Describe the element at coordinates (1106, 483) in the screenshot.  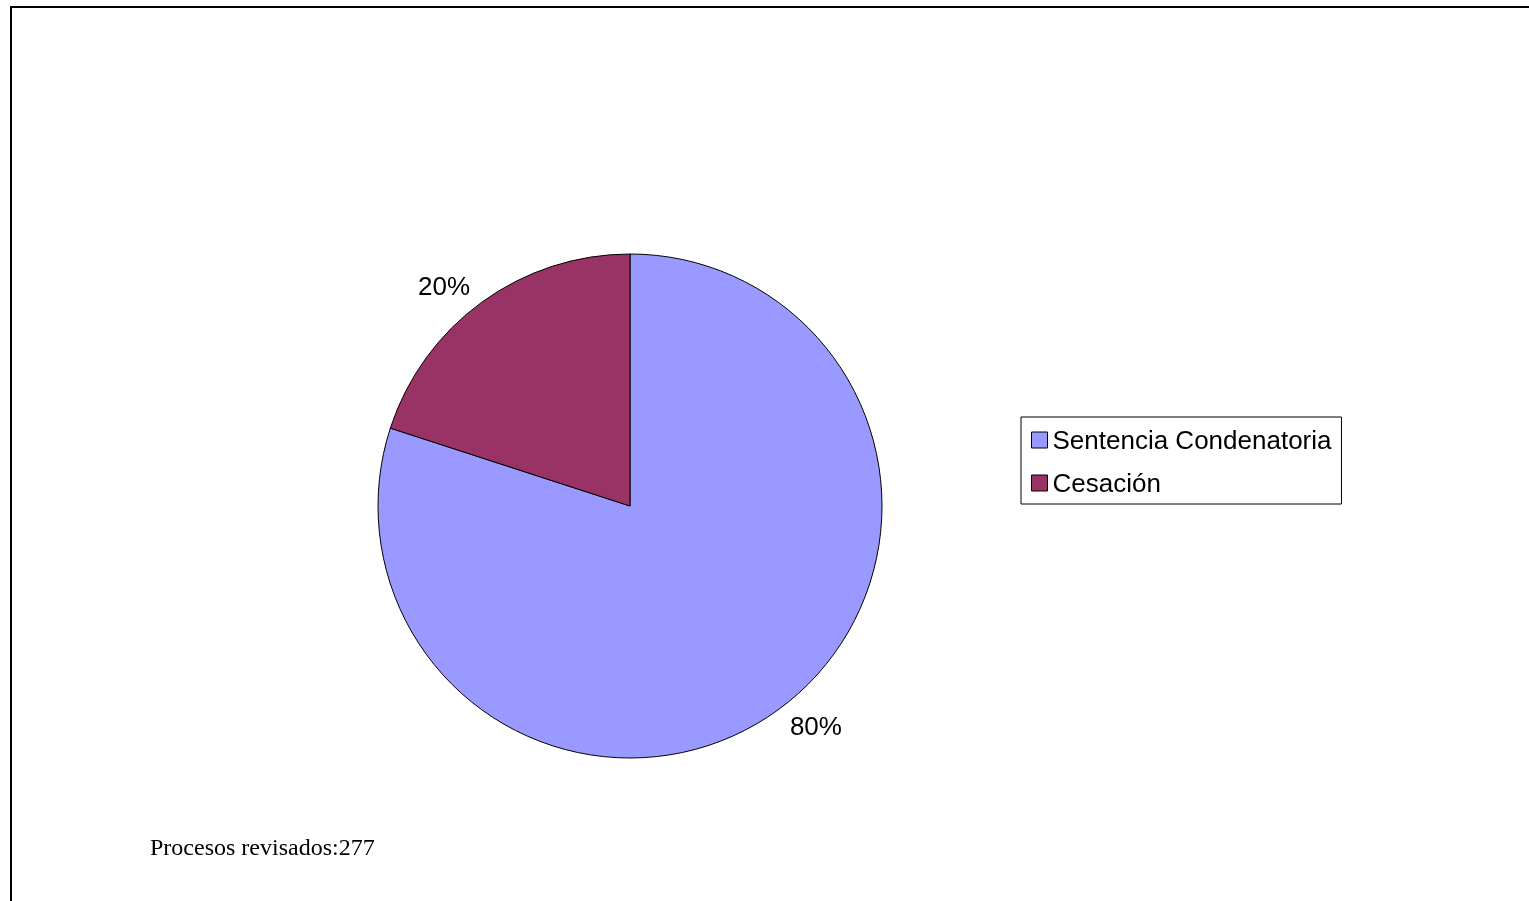
I see `legend-label: Cesación` at that location.